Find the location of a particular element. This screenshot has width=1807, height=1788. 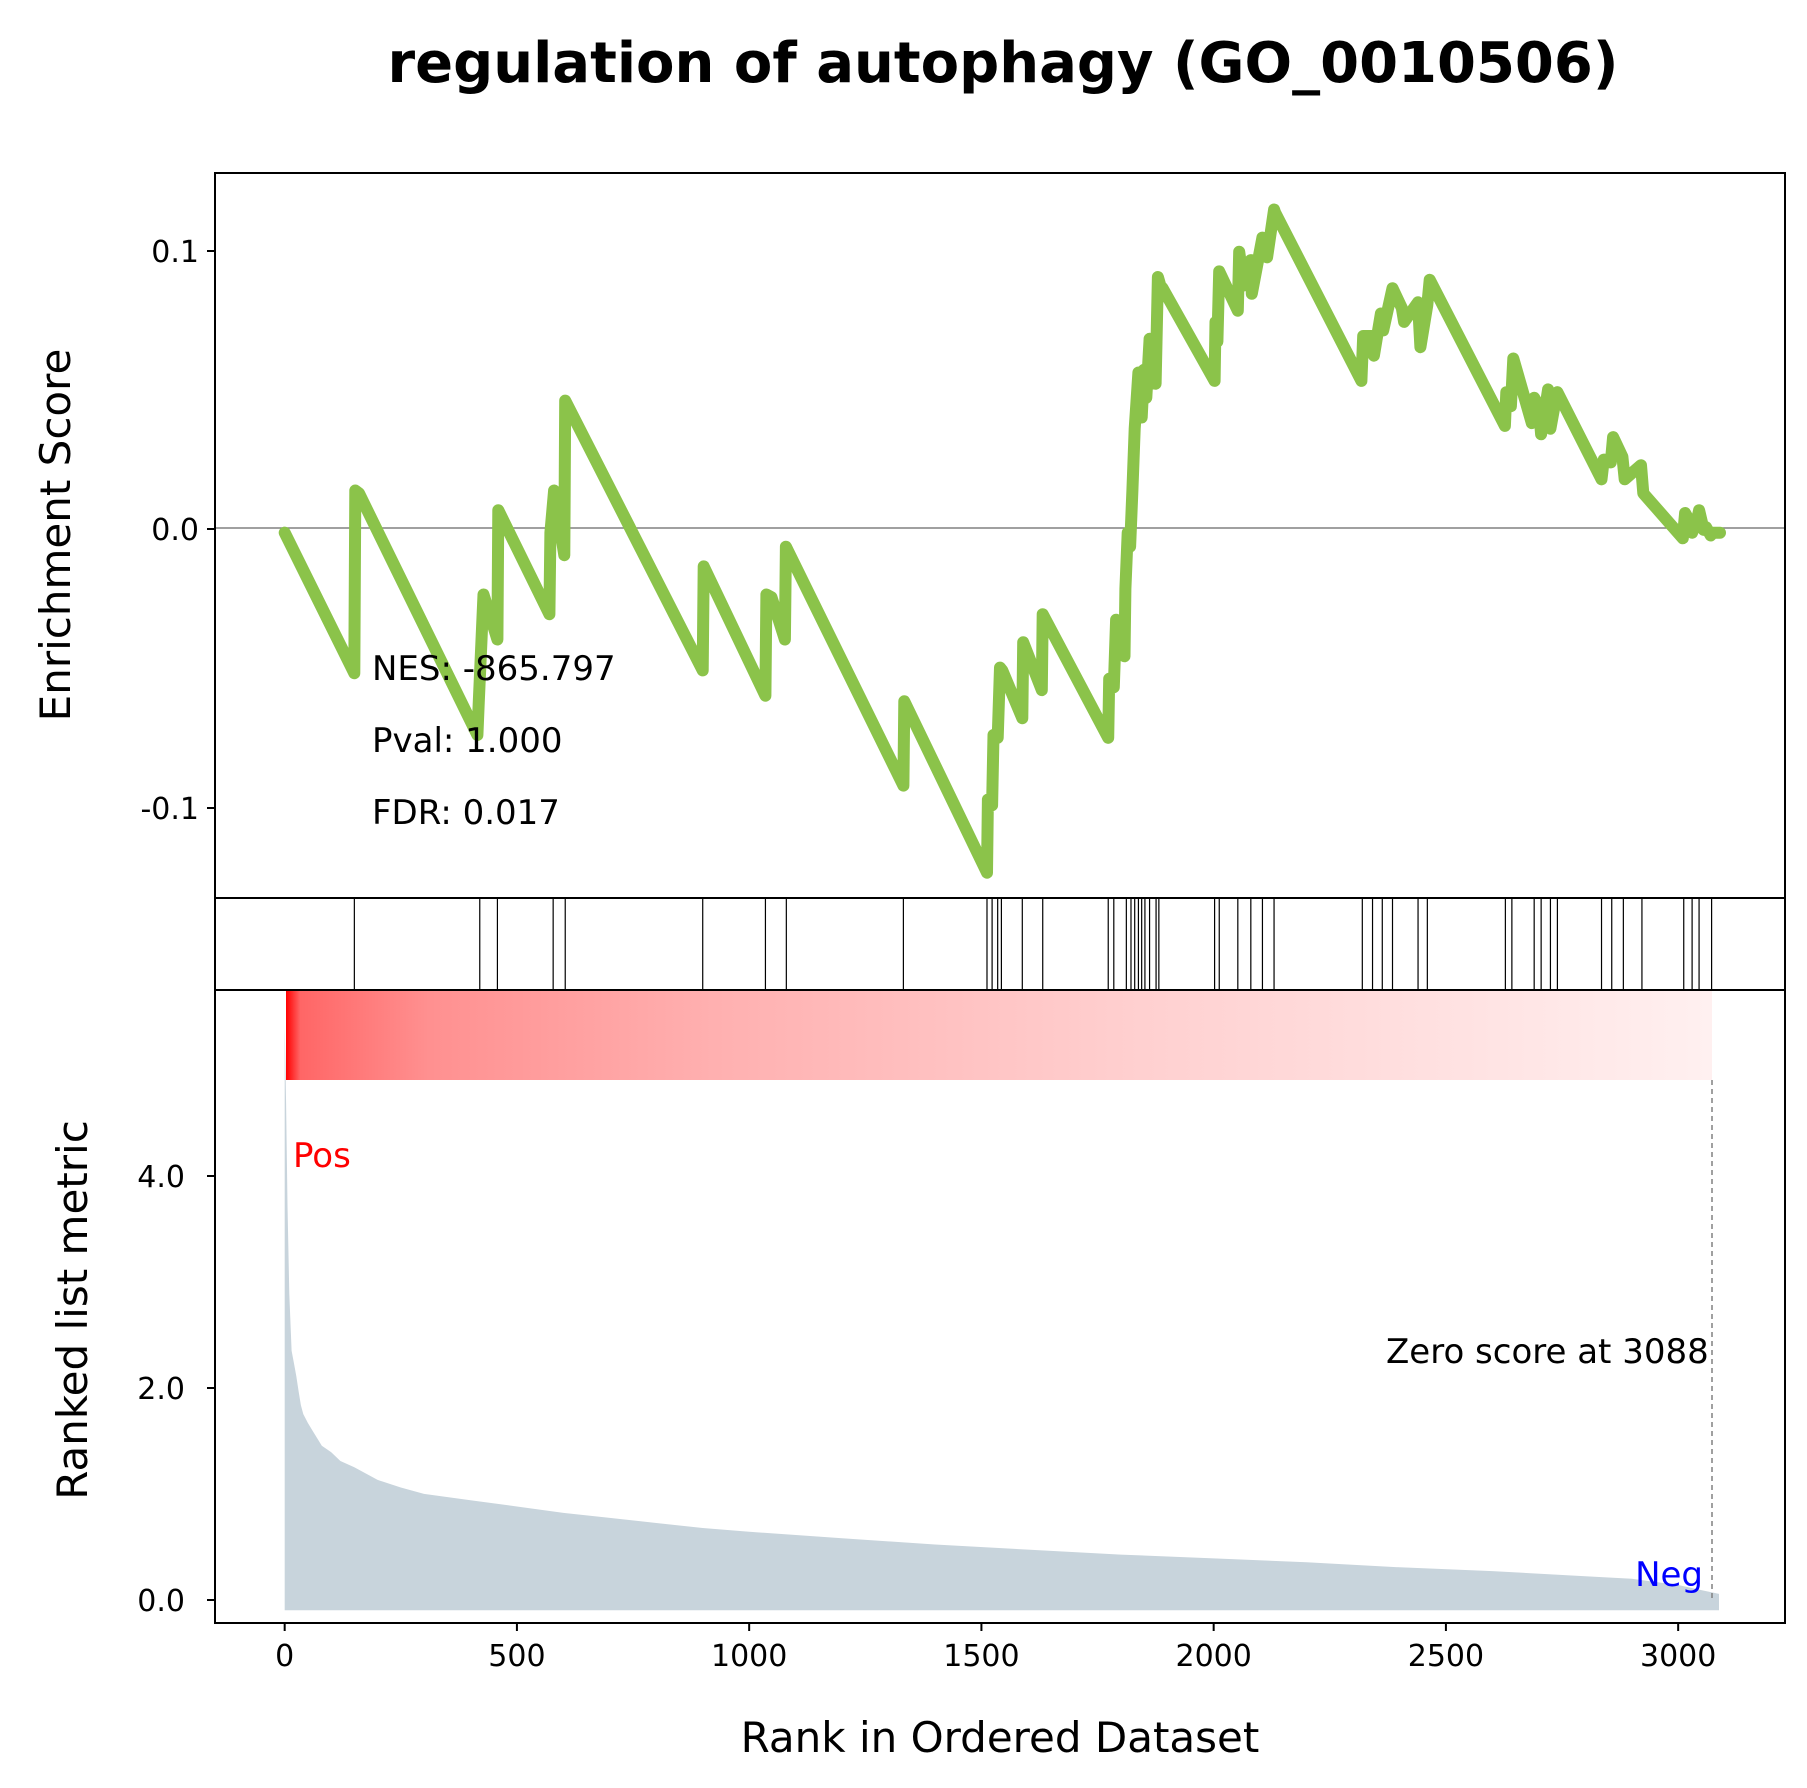

x-tick-label: 500 is located at coordinates (516, 1656).